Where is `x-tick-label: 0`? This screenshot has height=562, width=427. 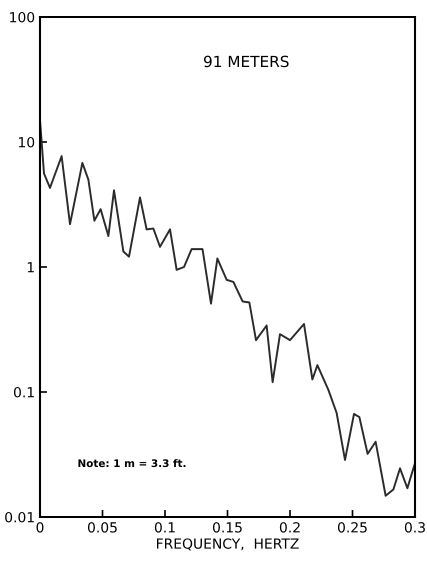
x-tick-label: 0 is located at coordinates (40, 527).